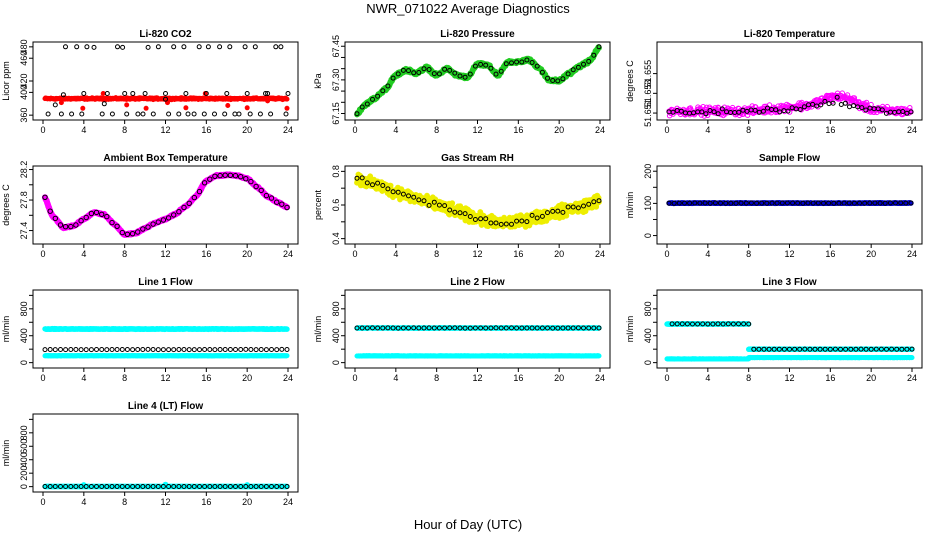 The height and width of the screenshot is (540, 936). I want to click on y-tick-label: 0.6, so click(336, 205).